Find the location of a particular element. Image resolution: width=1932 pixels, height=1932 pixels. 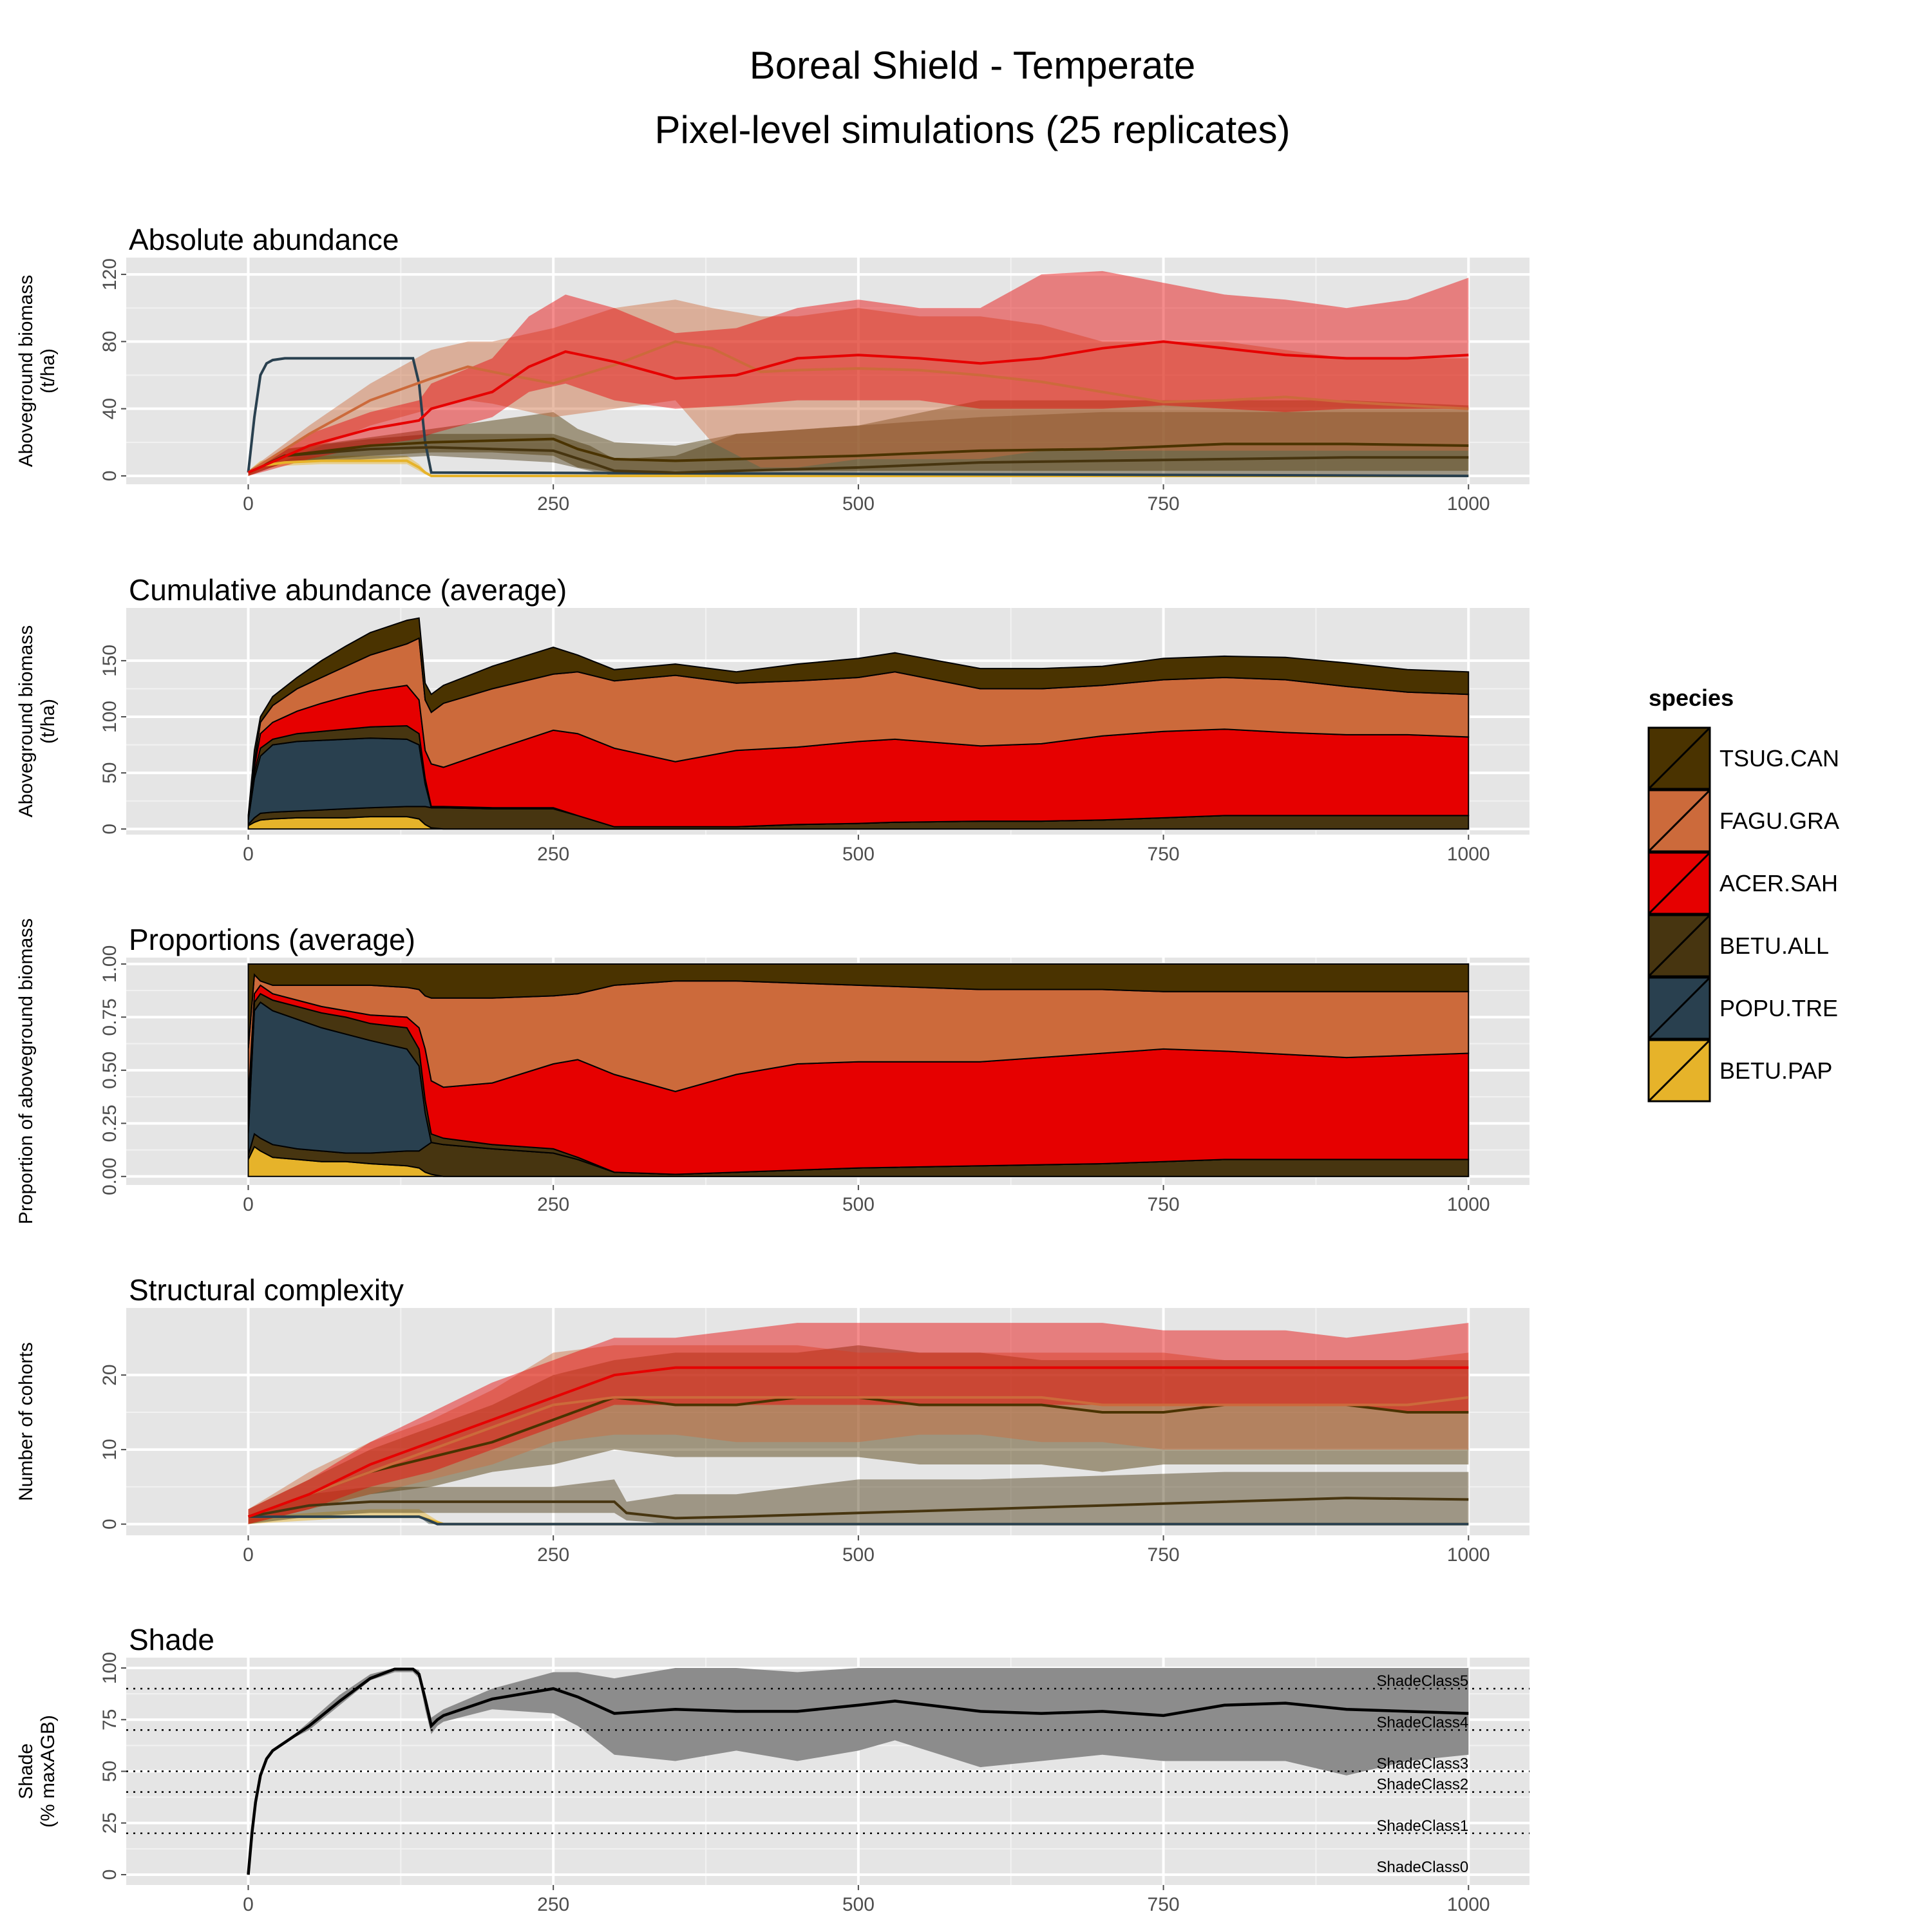

legend-title: species is located at coordinates (1692, 698).